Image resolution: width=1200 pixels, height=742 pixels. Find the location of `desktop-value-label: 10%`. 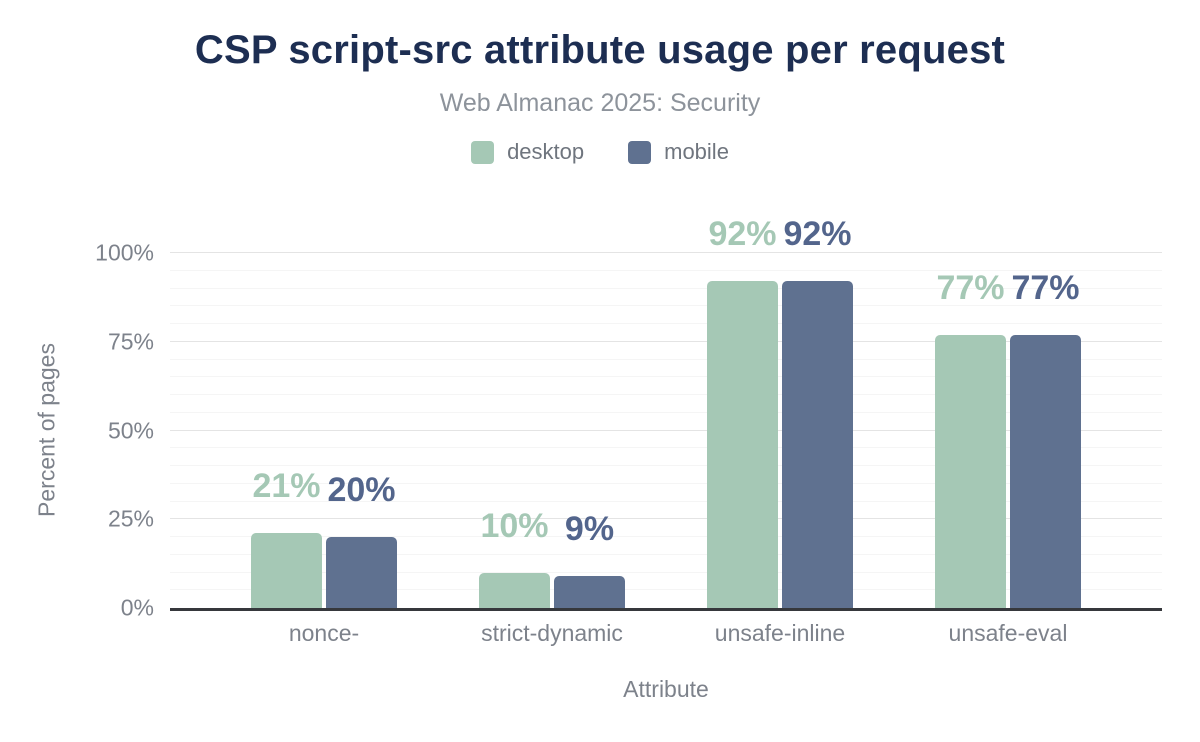

desktop-value-label: 10% is located at coordinates (514, 525).